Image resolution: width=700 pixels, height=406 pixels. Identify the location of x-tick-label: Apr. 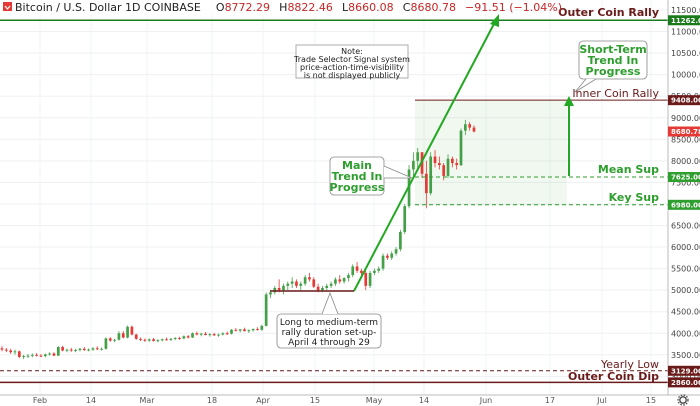
(263, 400).